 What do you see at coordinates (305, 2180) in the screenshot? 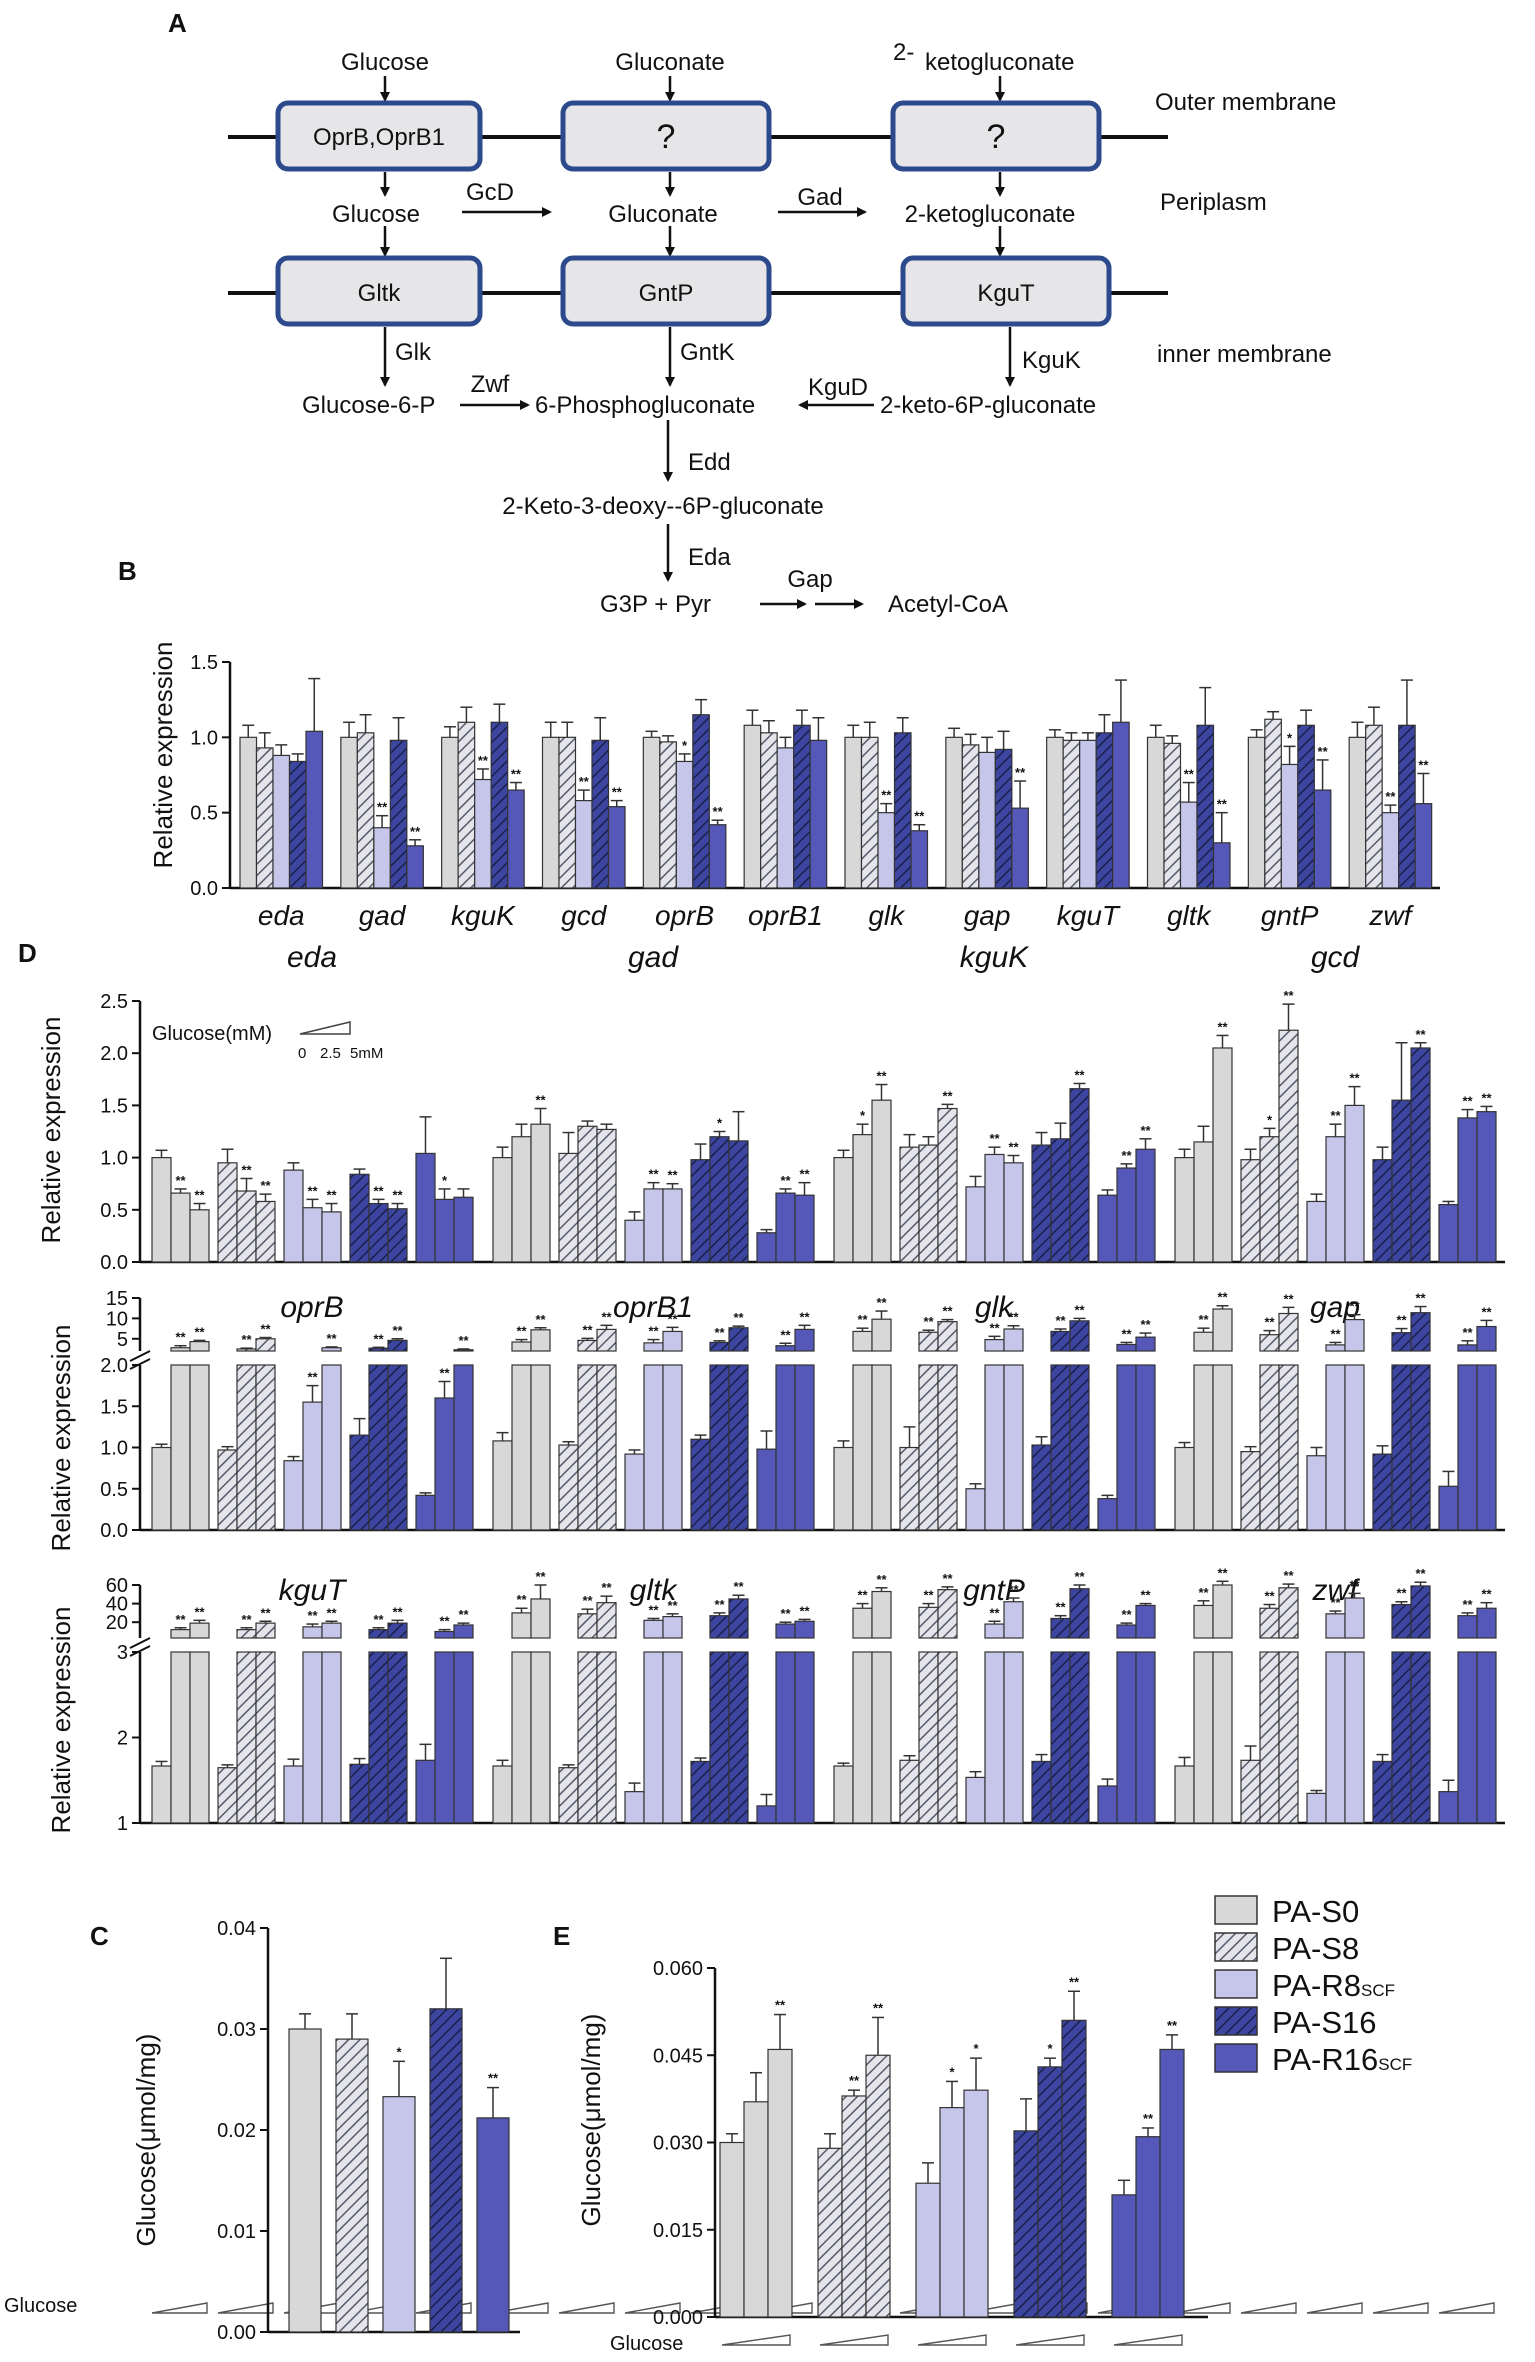
I see `c-bar-s0` at bounding box center [305, 2180].